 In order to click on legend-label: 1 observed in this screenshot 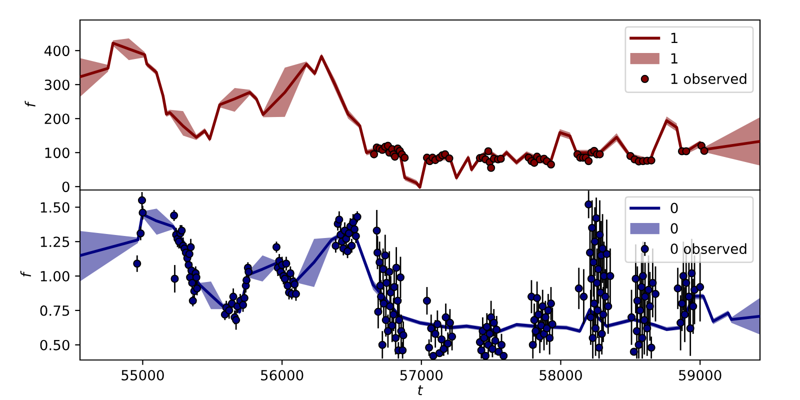, I will do `click(708, 78)`.